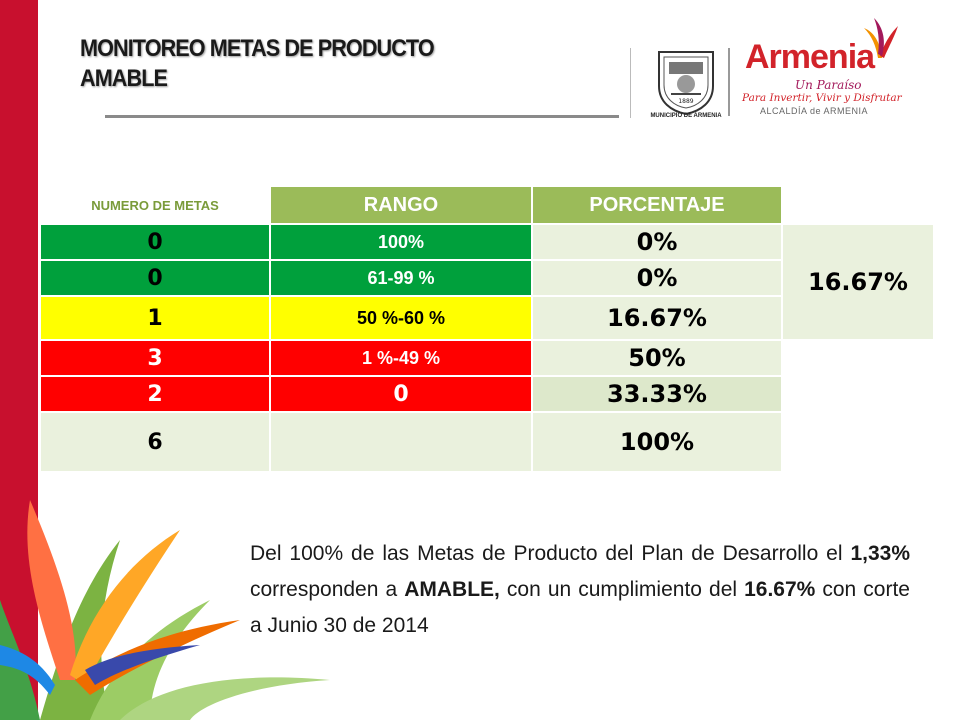  Describe the element at coordinates (657, 394) in the screenshot. I see `row-4-percent: 33.33%` at that location.